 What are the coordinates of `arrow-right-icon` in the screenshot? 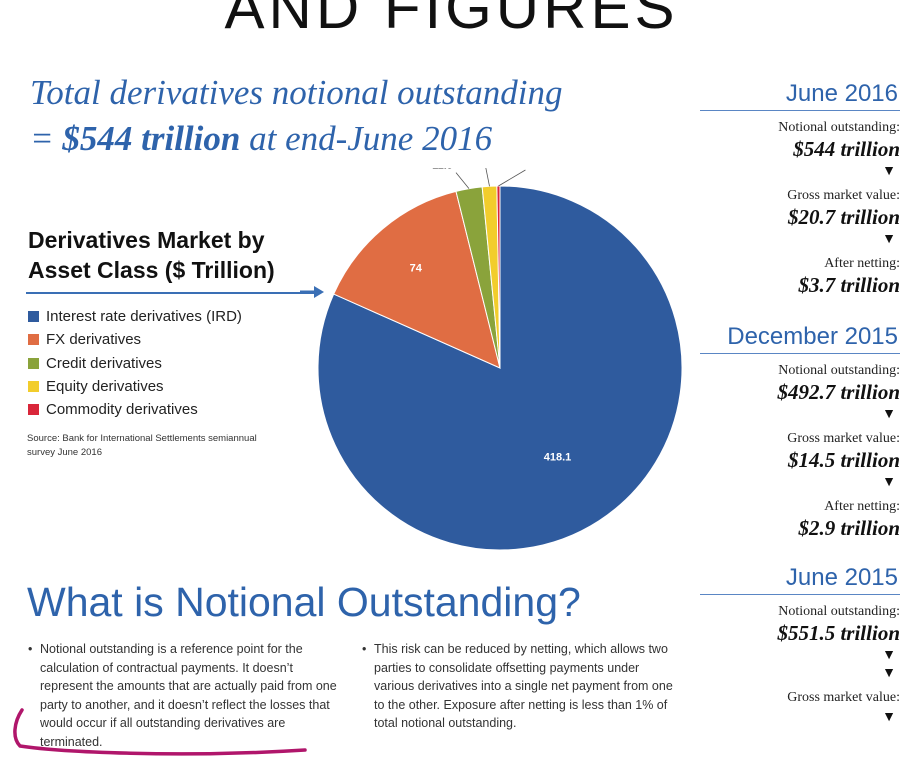 It's located at (312, 292).